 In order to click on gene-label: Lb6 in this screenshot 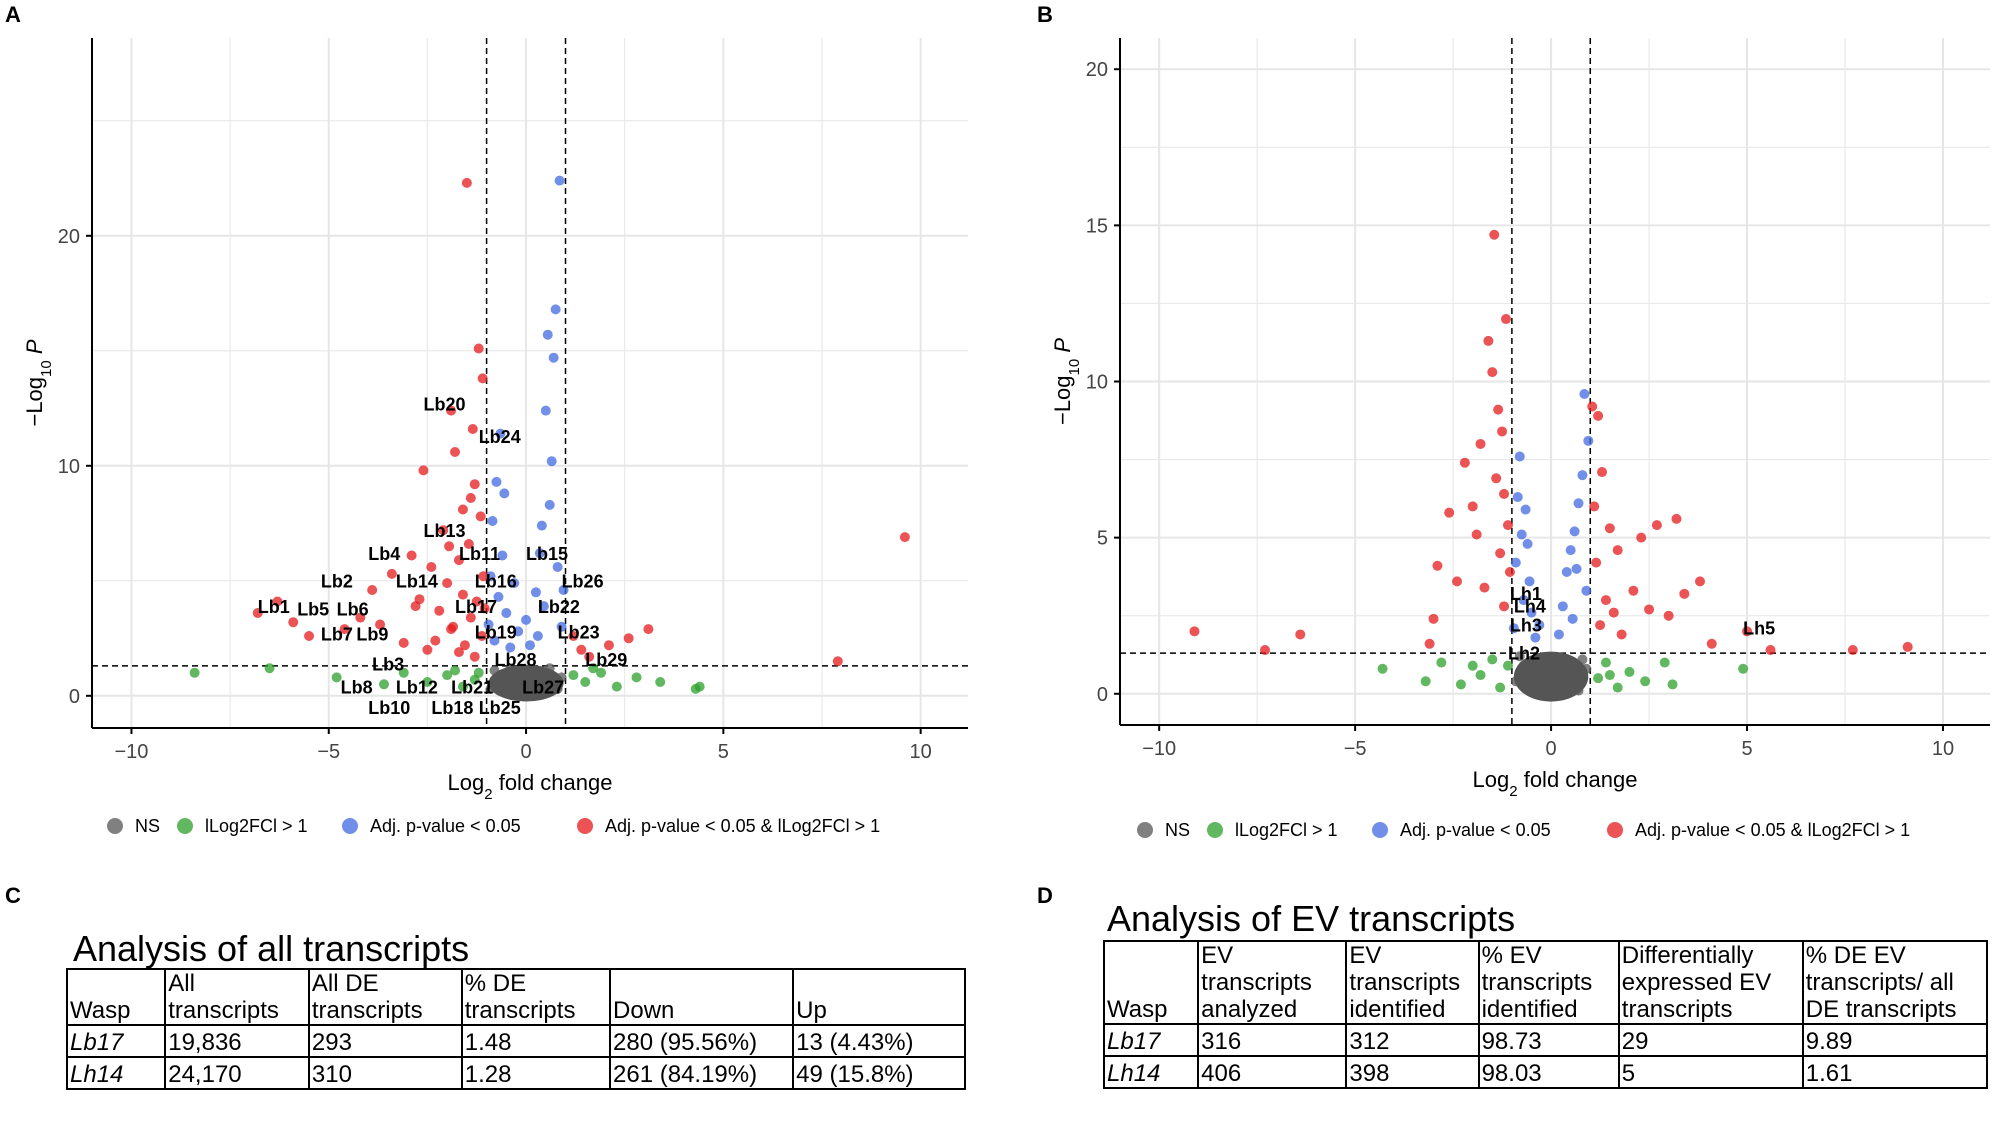, I will do `click(353, 609)`.